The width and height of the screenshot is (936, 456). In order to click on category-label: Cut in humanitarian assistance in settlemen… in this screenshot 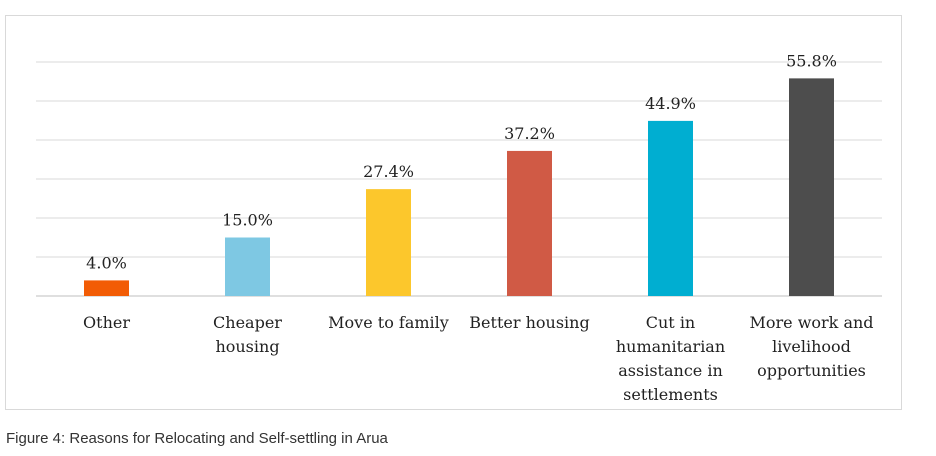, I will do `click(671, 359)`.